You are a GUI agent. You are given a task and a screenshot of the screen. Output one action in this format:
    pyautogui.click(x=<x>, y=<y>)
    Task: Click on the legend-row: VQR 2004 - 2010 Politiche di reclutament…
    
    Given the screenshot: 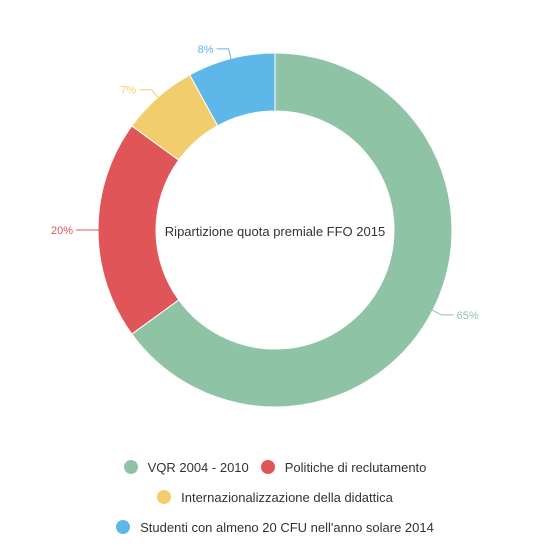 What is the action you would take?
    pyautogui.click(x=275, y=467)
    